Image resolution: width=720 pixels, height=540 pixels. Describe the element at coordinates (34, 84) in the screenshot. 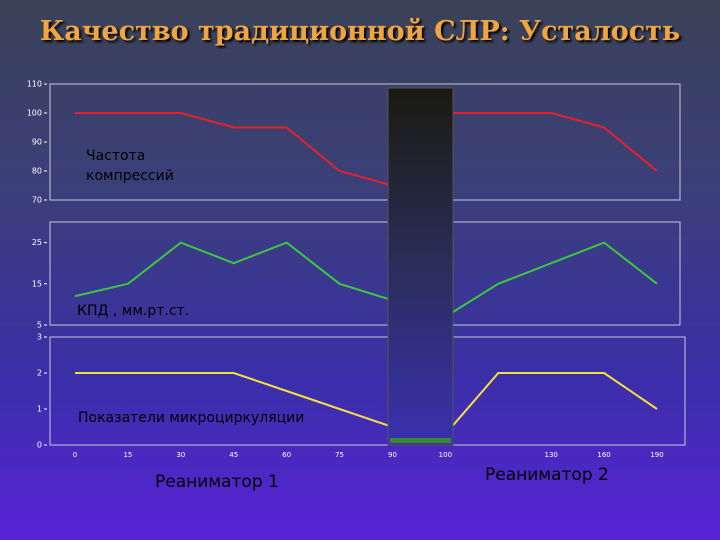

I see `y-tick-label: 110` at that location.